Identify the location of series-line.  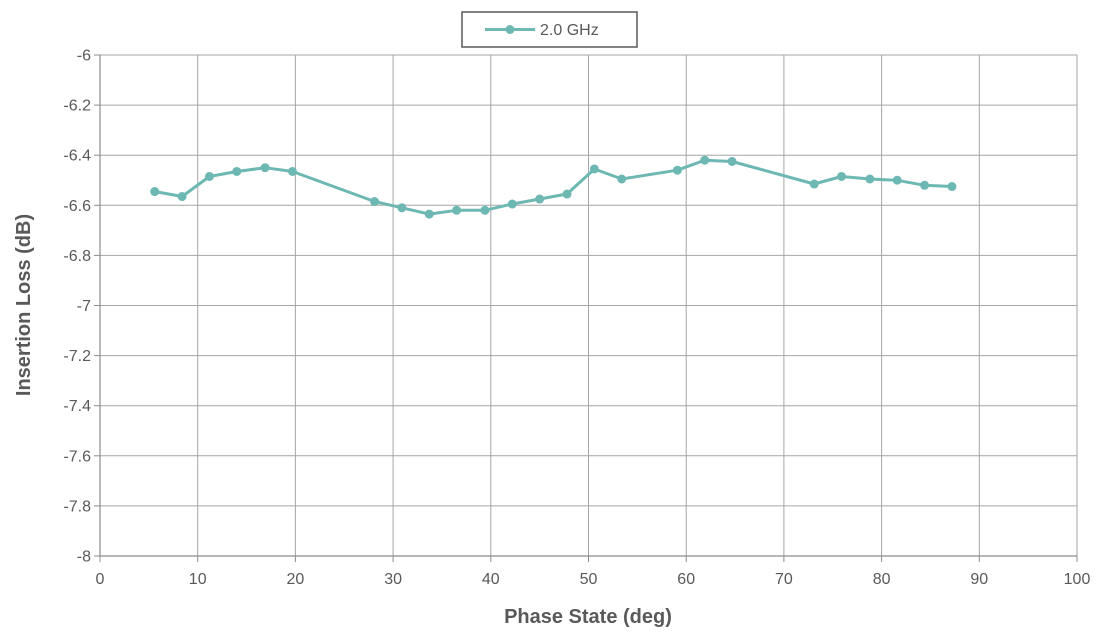
(553, 187).